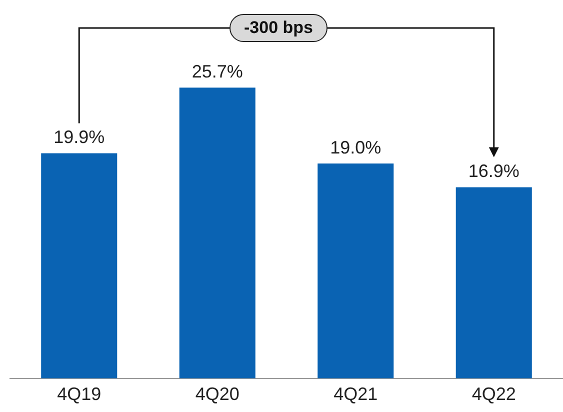 The height and width of the screenshot is (412, 563). Describe the element at coordinates (356, 147) in the screenshot. I see `data-label: 19.0%` at that location.